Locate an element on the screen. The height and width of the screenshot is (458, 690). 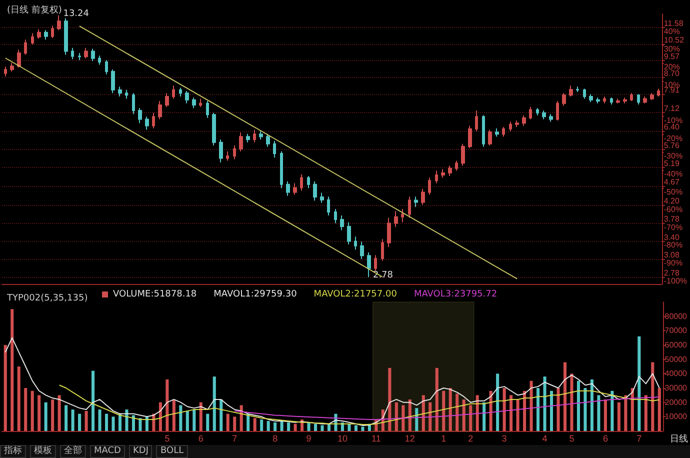
text: 模板 is located at coordinates (43, 451).